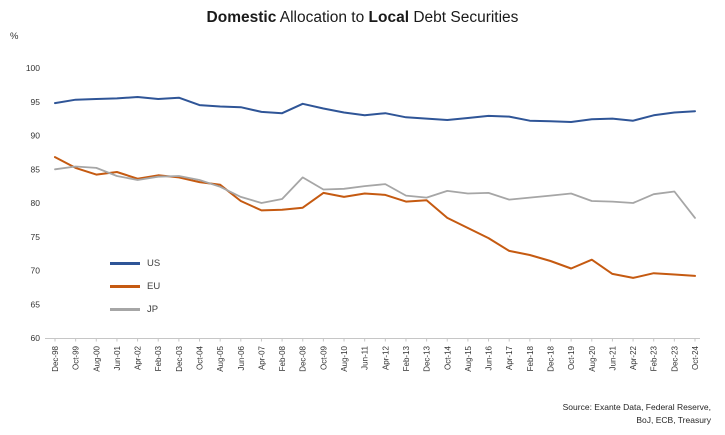  I want to click on x-tick-label: Feb-08, so click(282, 358).